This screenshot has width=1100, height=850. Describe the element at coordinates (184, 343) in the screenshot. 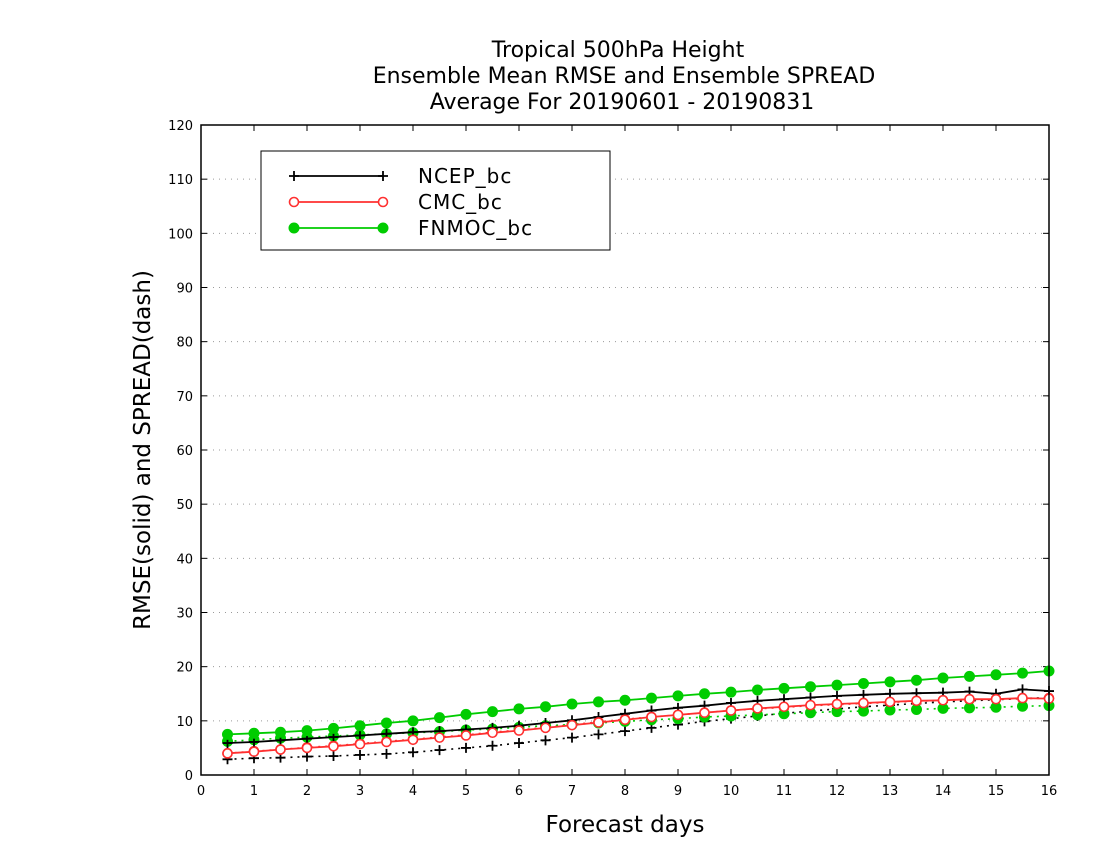

I see `y-tick-label: 80` at that location.